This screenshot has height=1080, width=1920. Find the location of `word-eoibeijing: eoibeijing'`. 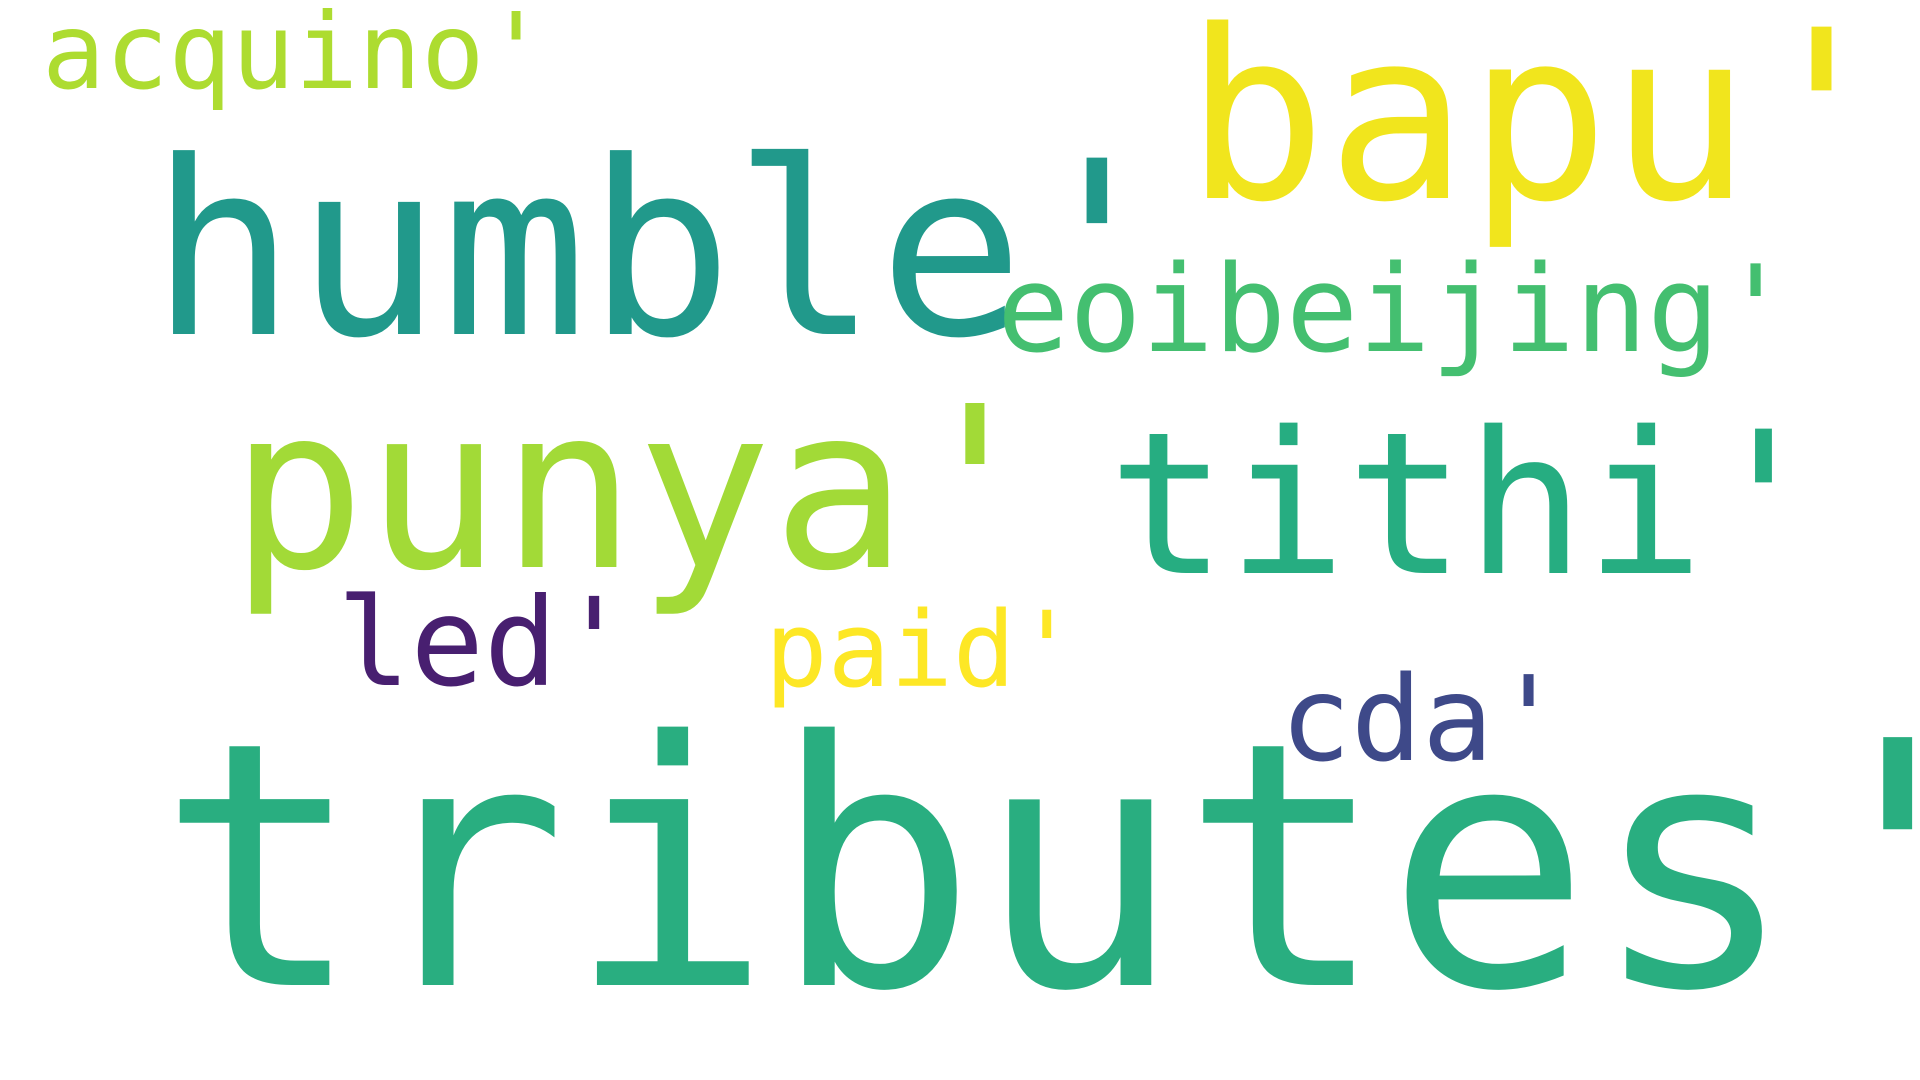

word-eoibeijing: eoibeijing' is located at coordinates (1394, 310).